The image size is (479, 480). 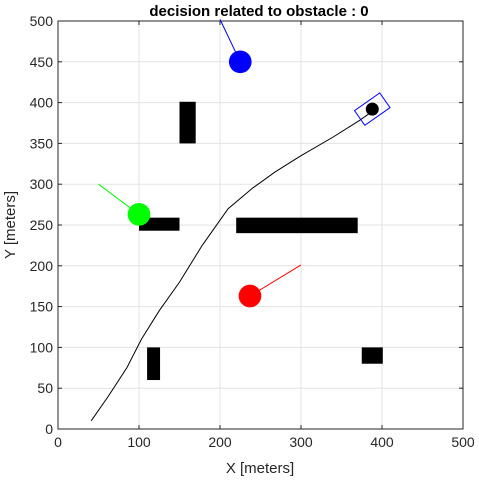 I want to click on y-tick-label: 200, so click(x=42, y=266).